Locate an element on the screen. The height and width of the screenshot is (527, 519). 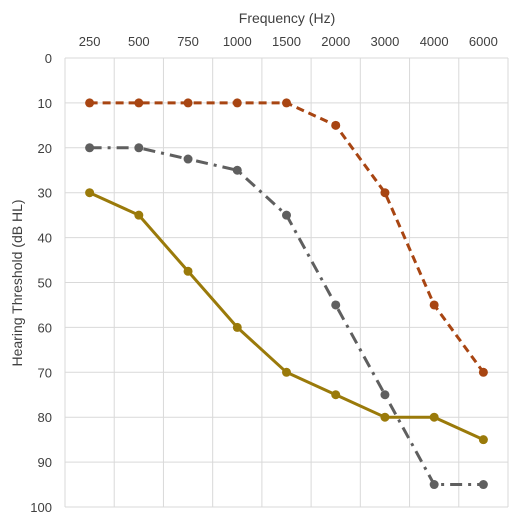
y-tick-label: 70 is located at coordinates (45, 372).